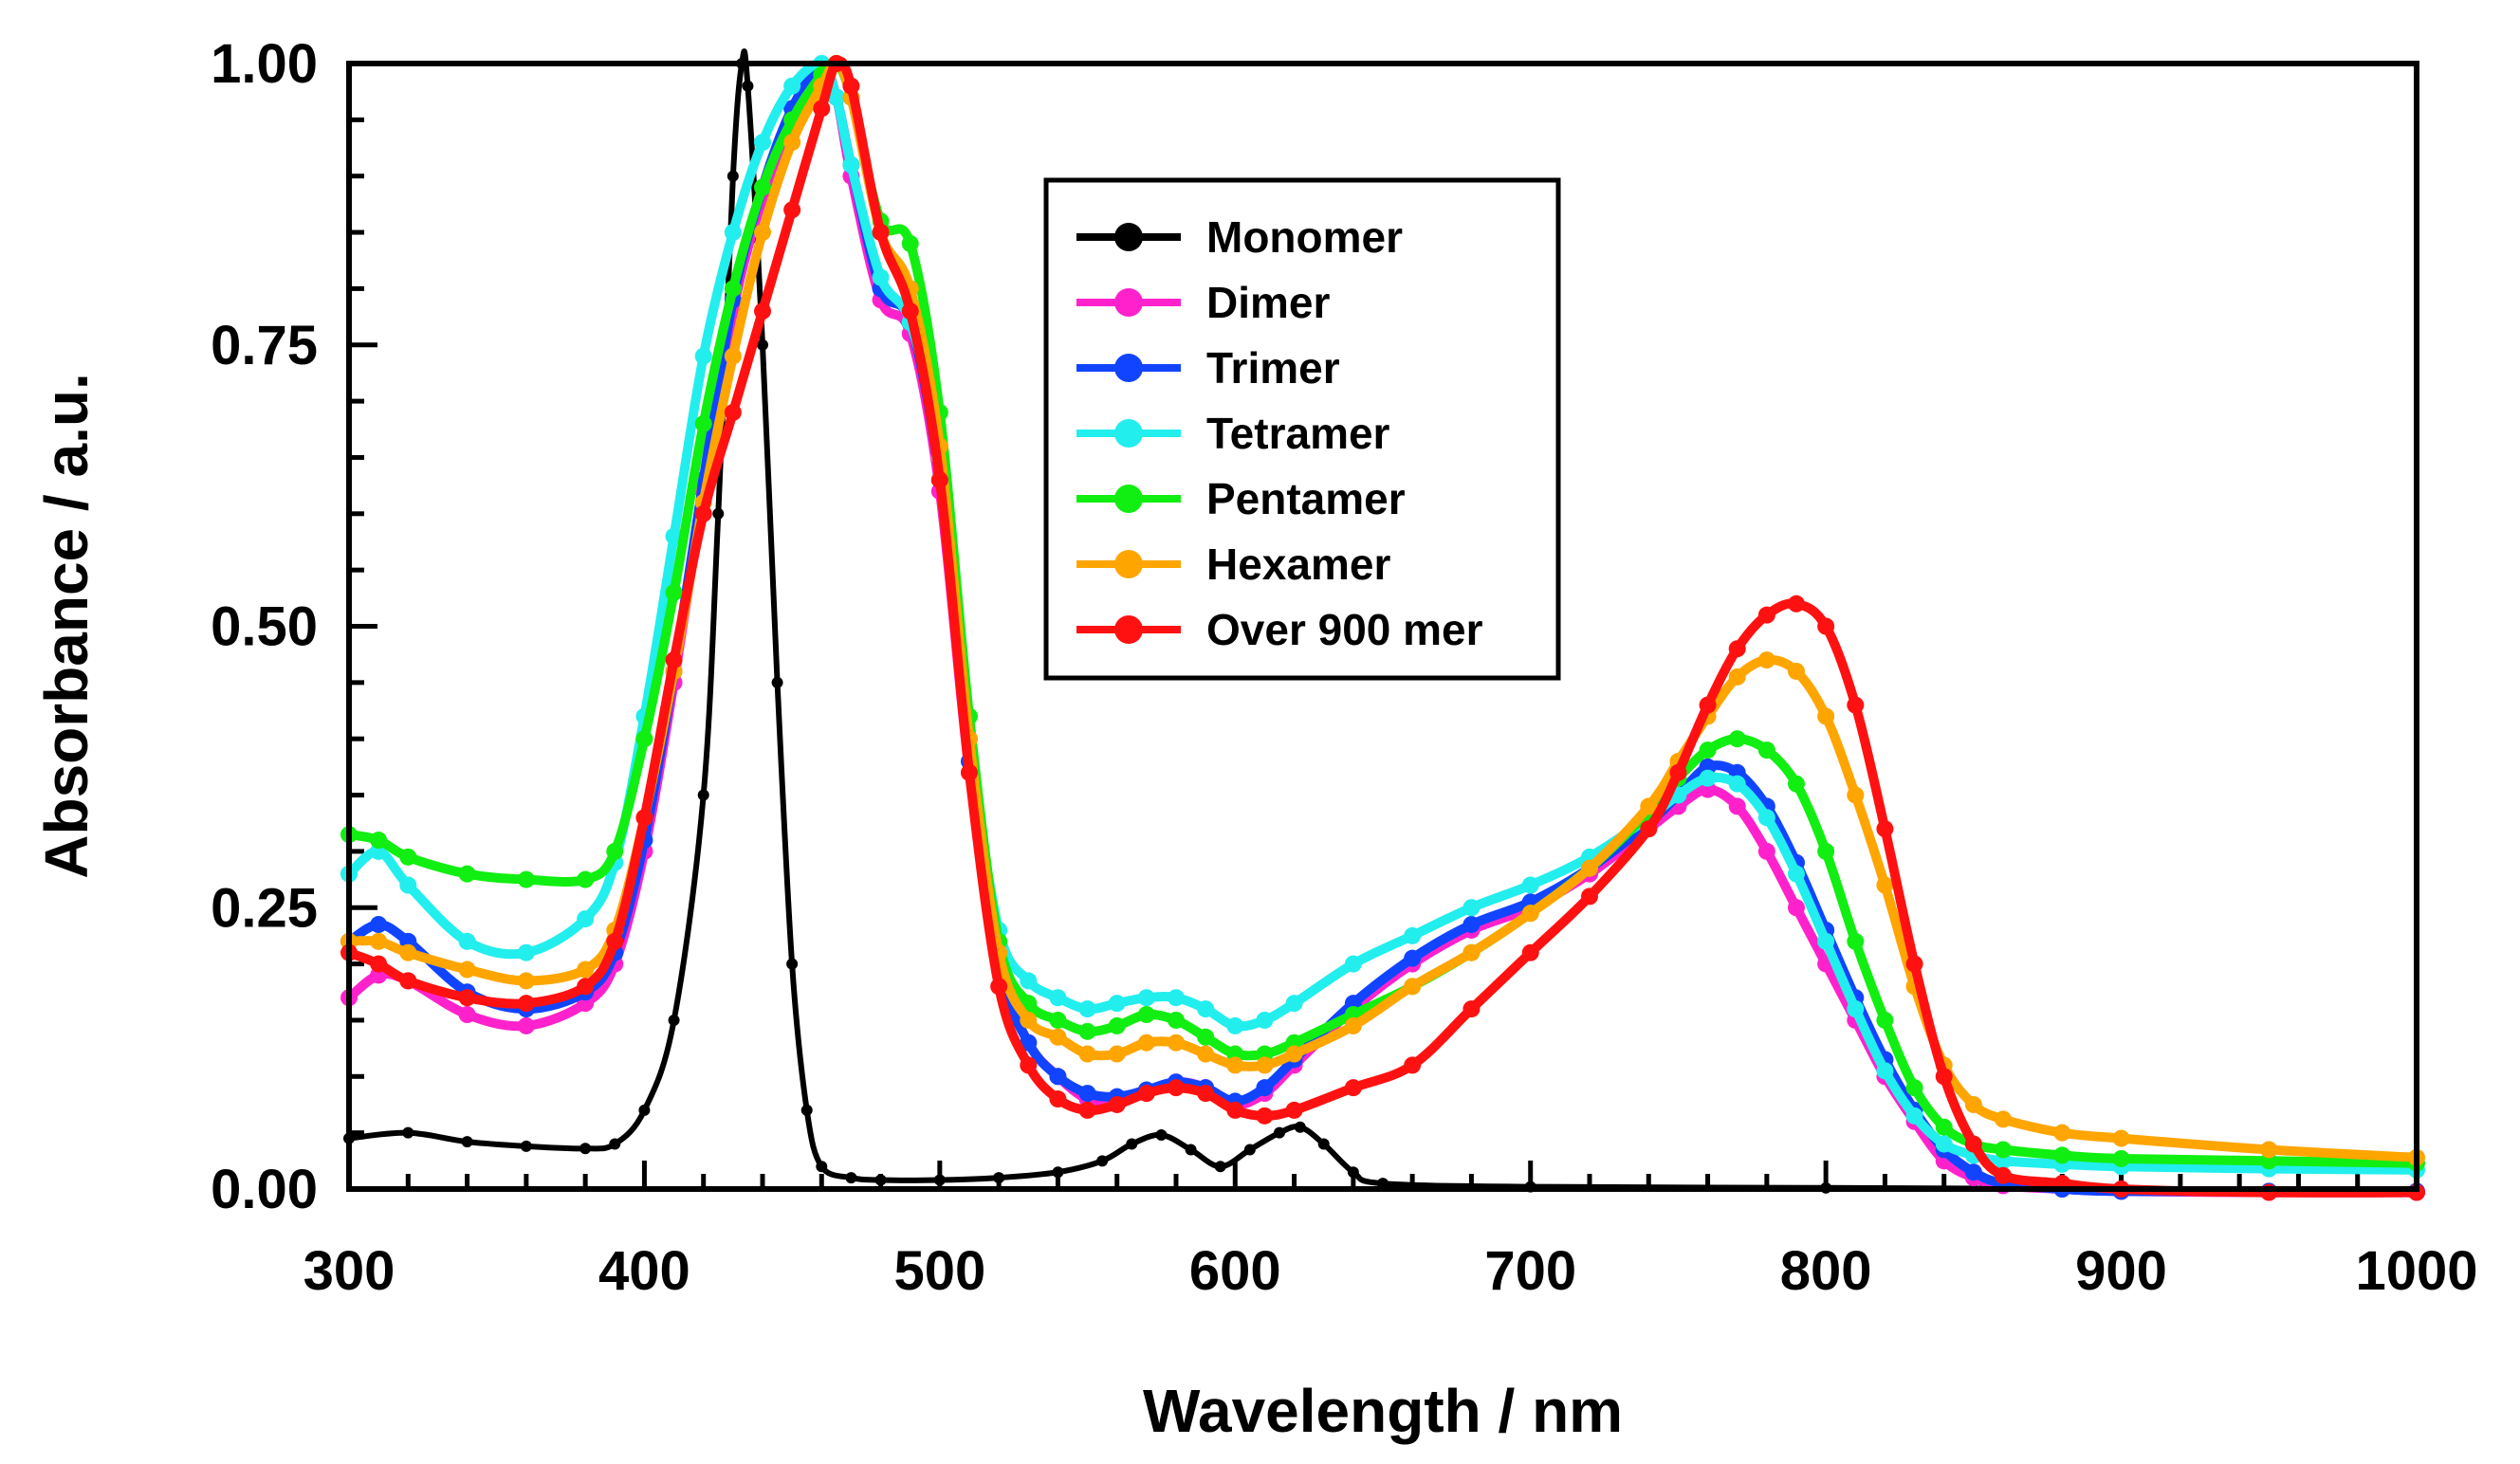 This screenshot has width=2520, height=1464. What do you see at coordinates (1279, 630) in the screenshot?
I see `legend-item-over-900-mer: Over 900 mer` at bounding box center [1279, 630].